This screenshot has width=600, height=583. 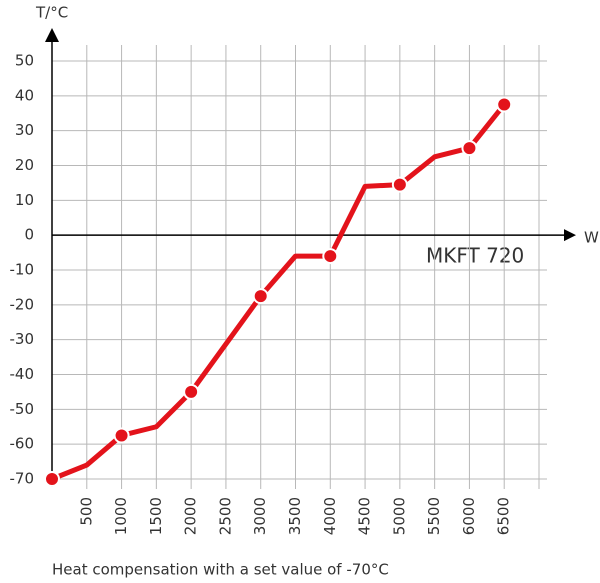 What do you see at coordinates (24, 95) in the screenshot?
I see `y-tick-label: 40` at bounding box center [24, 95].